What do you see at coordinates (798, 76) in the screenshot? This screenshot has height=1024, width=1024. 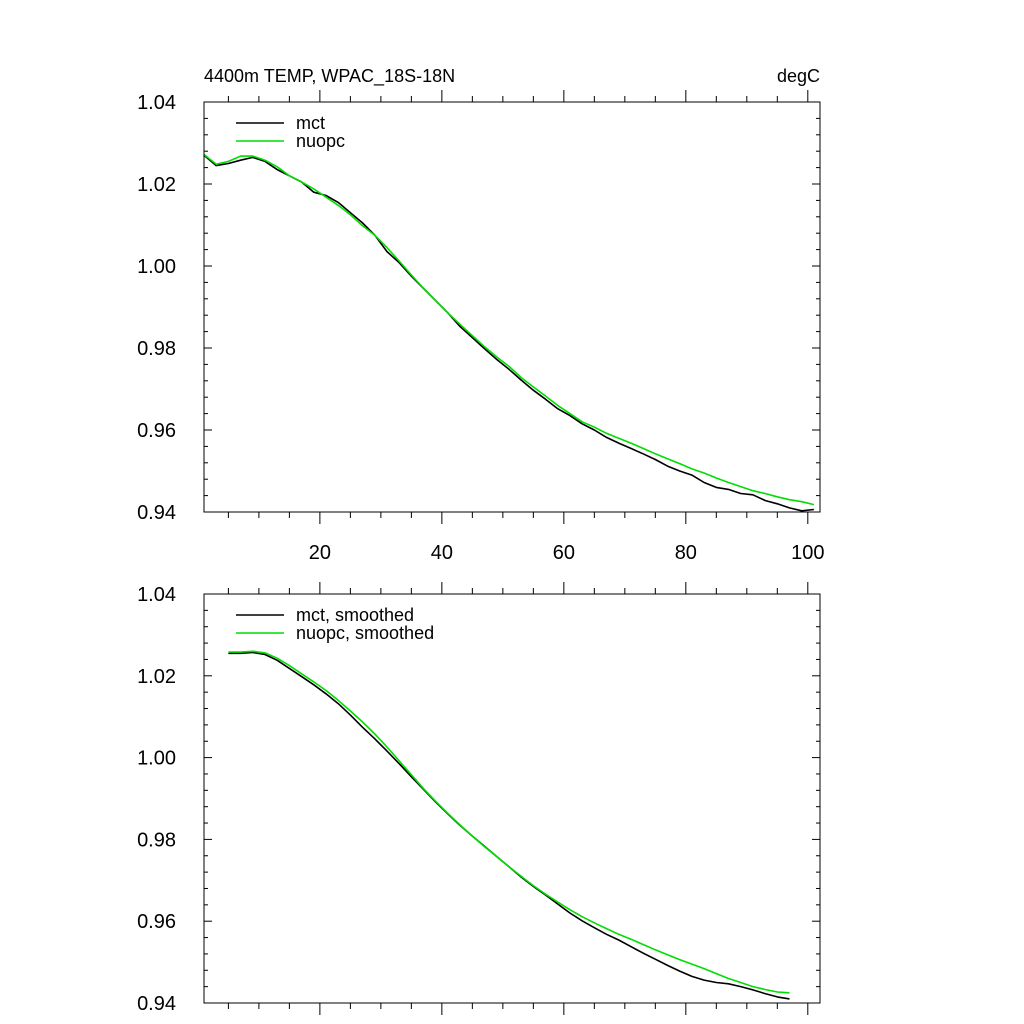 I see `units-label: degC` at bounding box center [798, 76].